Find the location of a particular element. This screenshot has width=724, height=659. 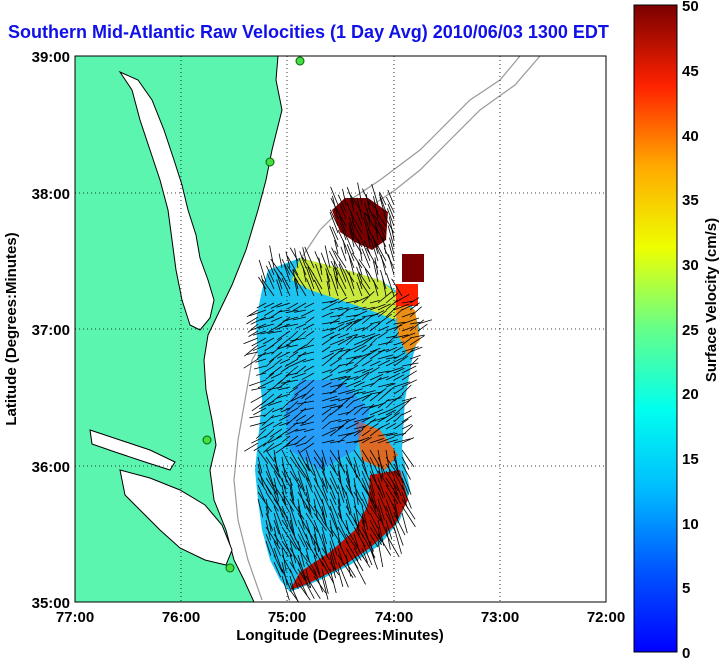

velocity-patch-darkred-north is located at coordinates (360, 224).